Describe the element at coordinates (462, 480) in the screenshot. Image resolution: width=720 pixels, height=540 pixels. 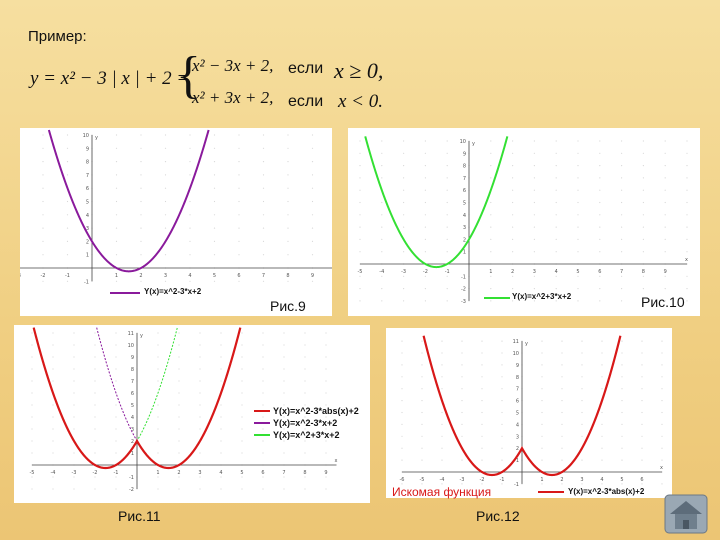
I see `x-tick-label: -3` at that location.